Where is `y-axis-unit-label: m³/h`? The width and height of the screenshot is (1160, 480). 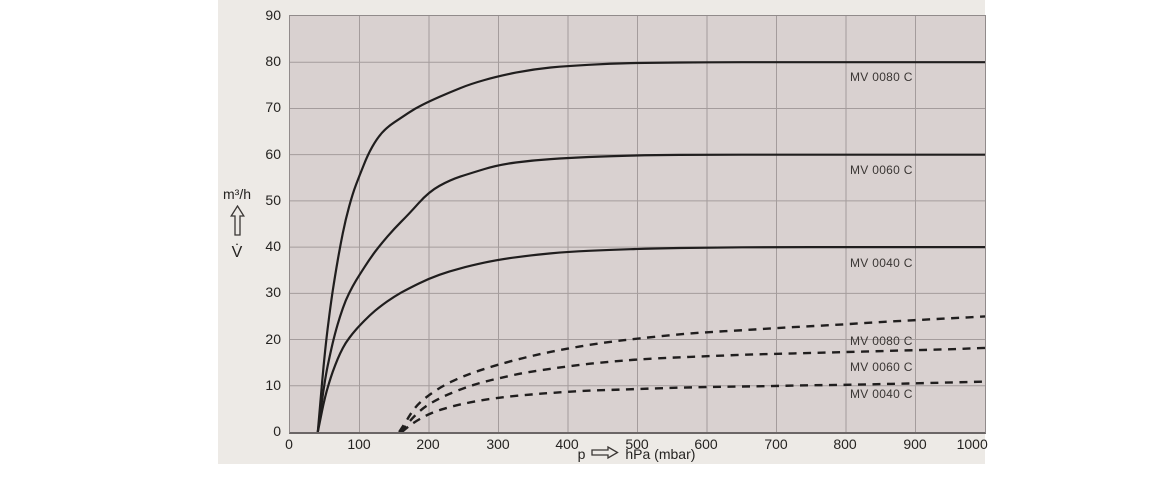 y-axis-unit-label: m³/h is located at coordinates (237, 194).